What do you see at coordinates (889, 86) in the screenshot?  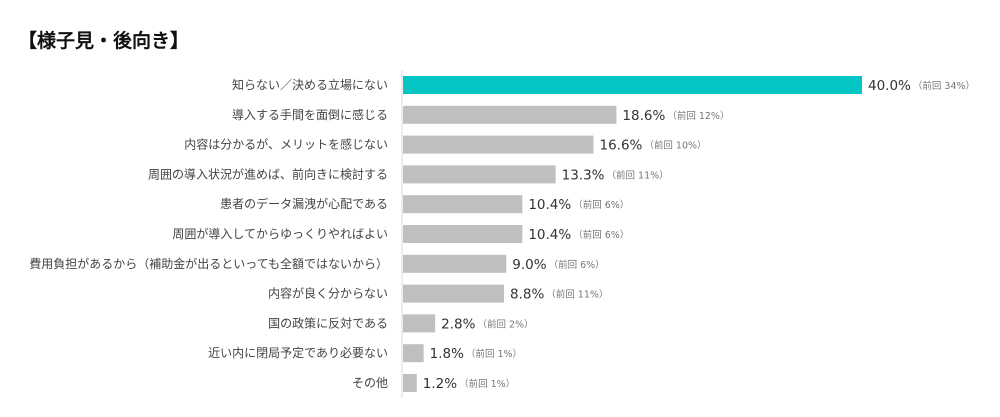 I see `value-label: 40.0%` at bounding box center [889, 86].